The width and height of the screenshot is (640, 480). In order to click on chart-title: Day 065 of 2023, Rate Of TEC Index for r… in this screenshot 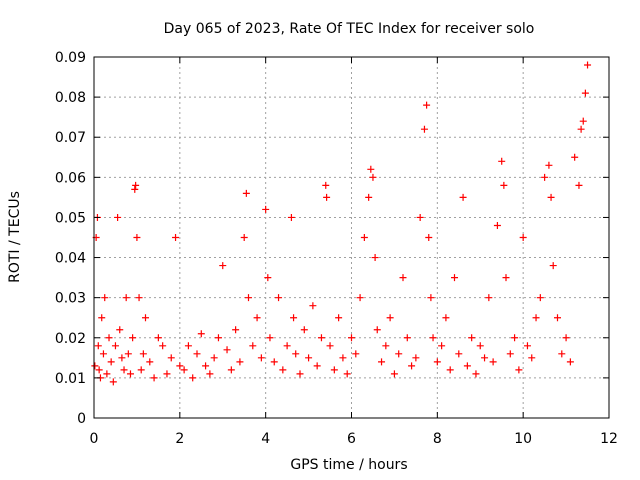, I will do `click(349, 29)`.